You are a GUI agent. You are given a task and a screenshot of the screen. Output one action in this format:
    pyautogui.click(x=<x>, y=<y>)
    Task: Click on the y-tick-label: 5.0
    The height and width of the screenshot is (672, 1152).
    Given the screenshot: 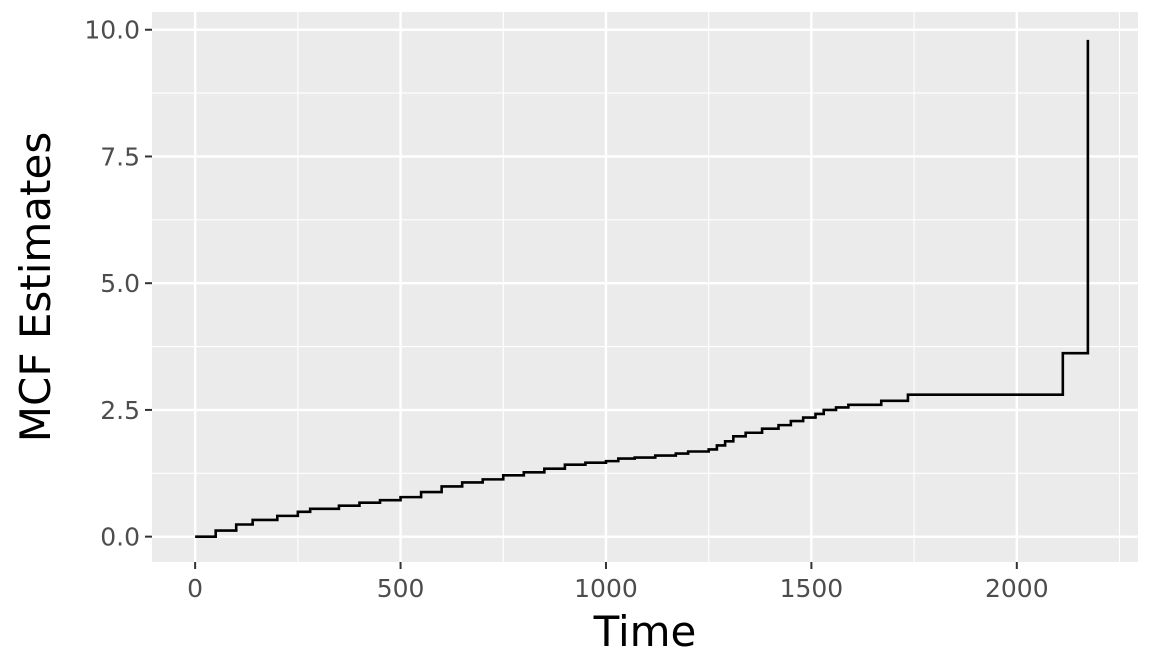 What is the action you would take?
    pyautogui.click(x=120, y=283)
    